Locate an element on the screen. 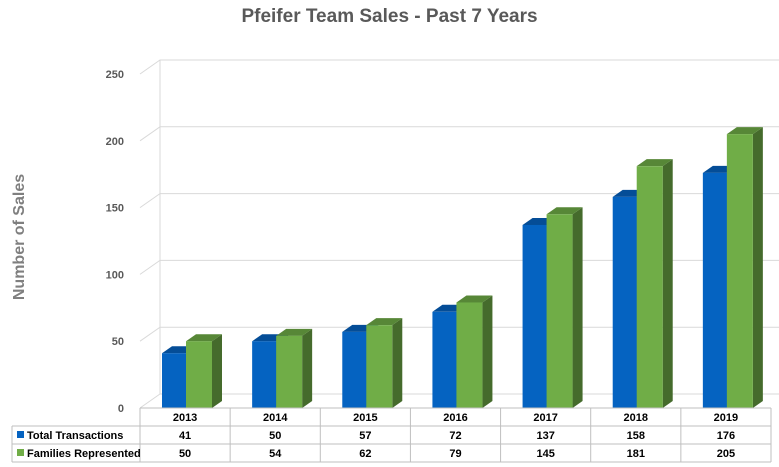 The height and width of the screenshot is (467, 779). data-label: 41 is located at coordinates (185, 436).